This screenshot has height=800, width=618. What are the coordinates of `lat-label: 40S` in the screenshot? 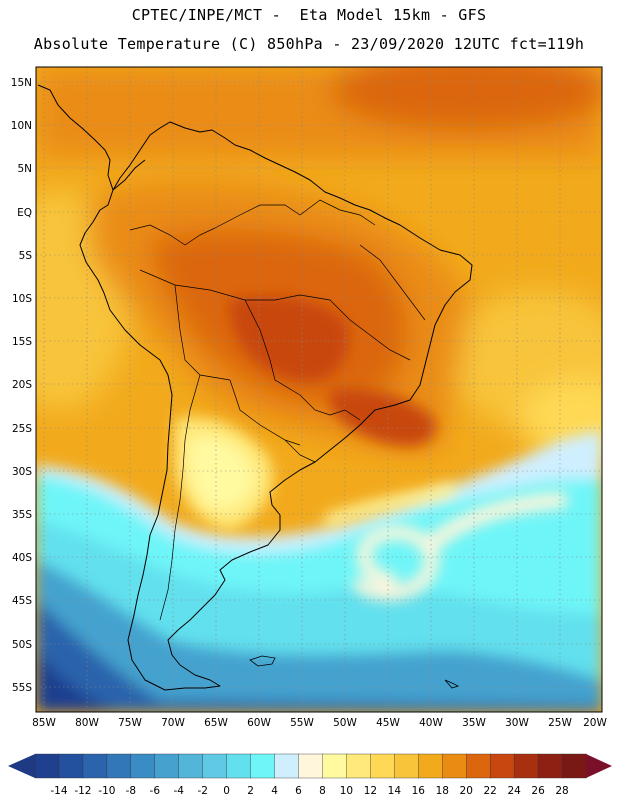 It's located at (22, 558).